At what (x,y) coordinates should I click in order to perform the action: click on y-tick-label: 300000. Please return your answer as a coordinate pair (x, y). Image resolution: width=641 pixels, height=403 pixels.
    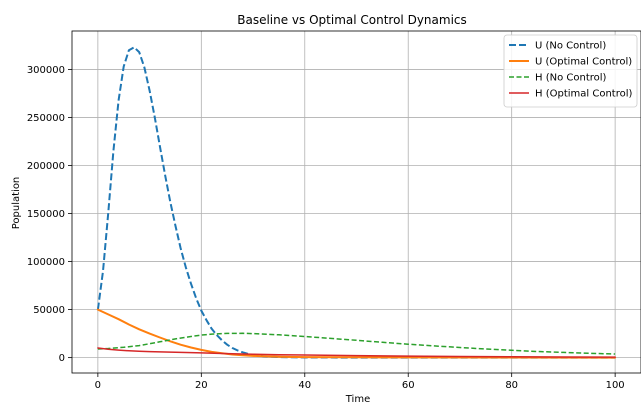
    Looking at the image, I should click on (46, 70).